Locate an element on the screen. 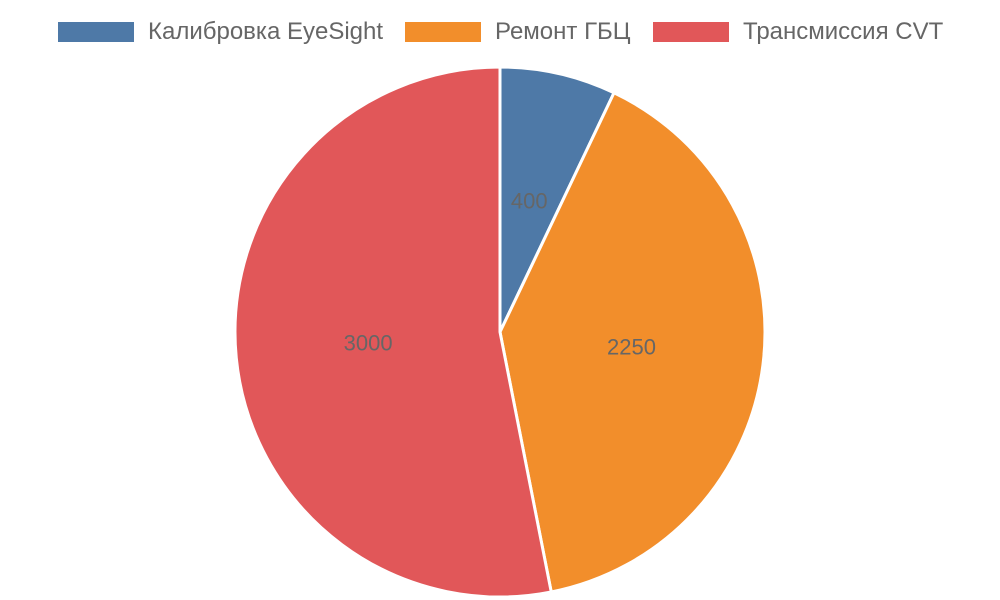  pie-data-labels: 400 2250 3000 is located at coordinates (500, 274).